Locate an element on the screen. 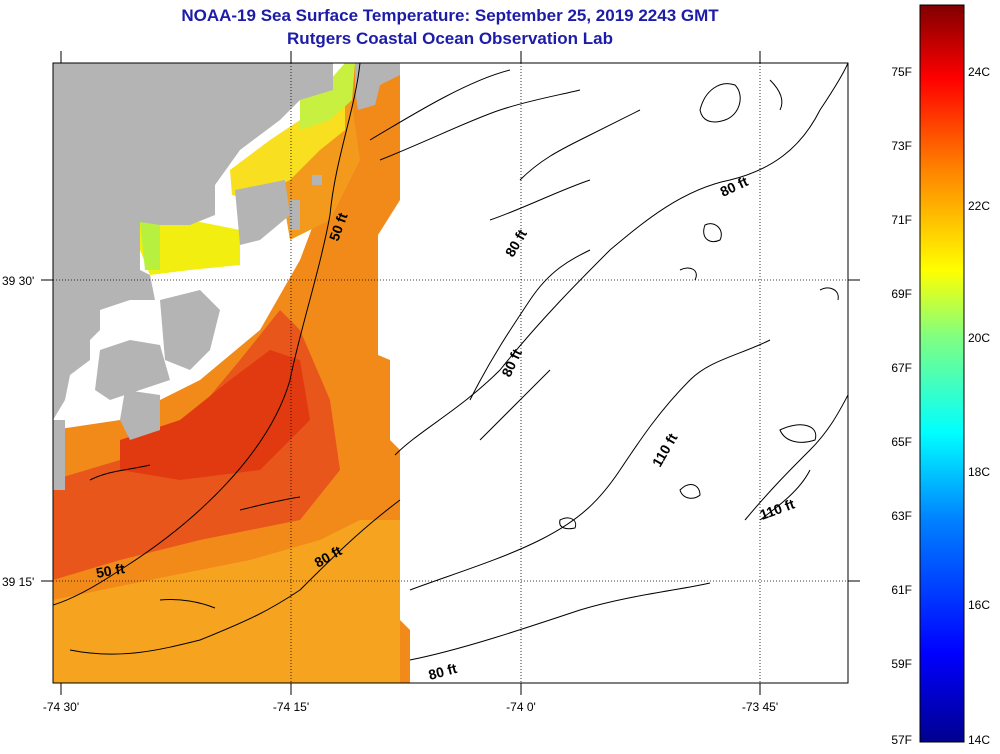 The image size is (1000, 754). cb-c-20: 20C is located at coordinates (979, 338).